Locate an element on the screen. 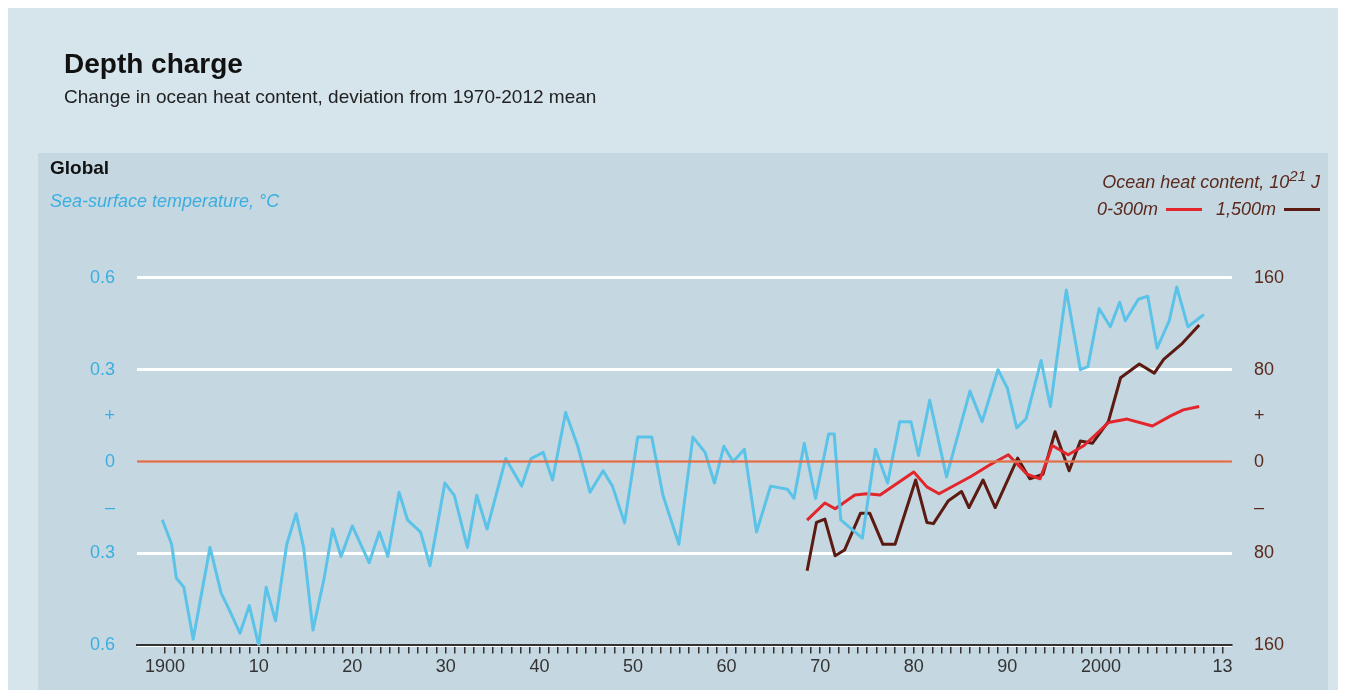 This screenshot has height=699, width=1346. x-tick-label: 30 is located at coordinates (445, 666).